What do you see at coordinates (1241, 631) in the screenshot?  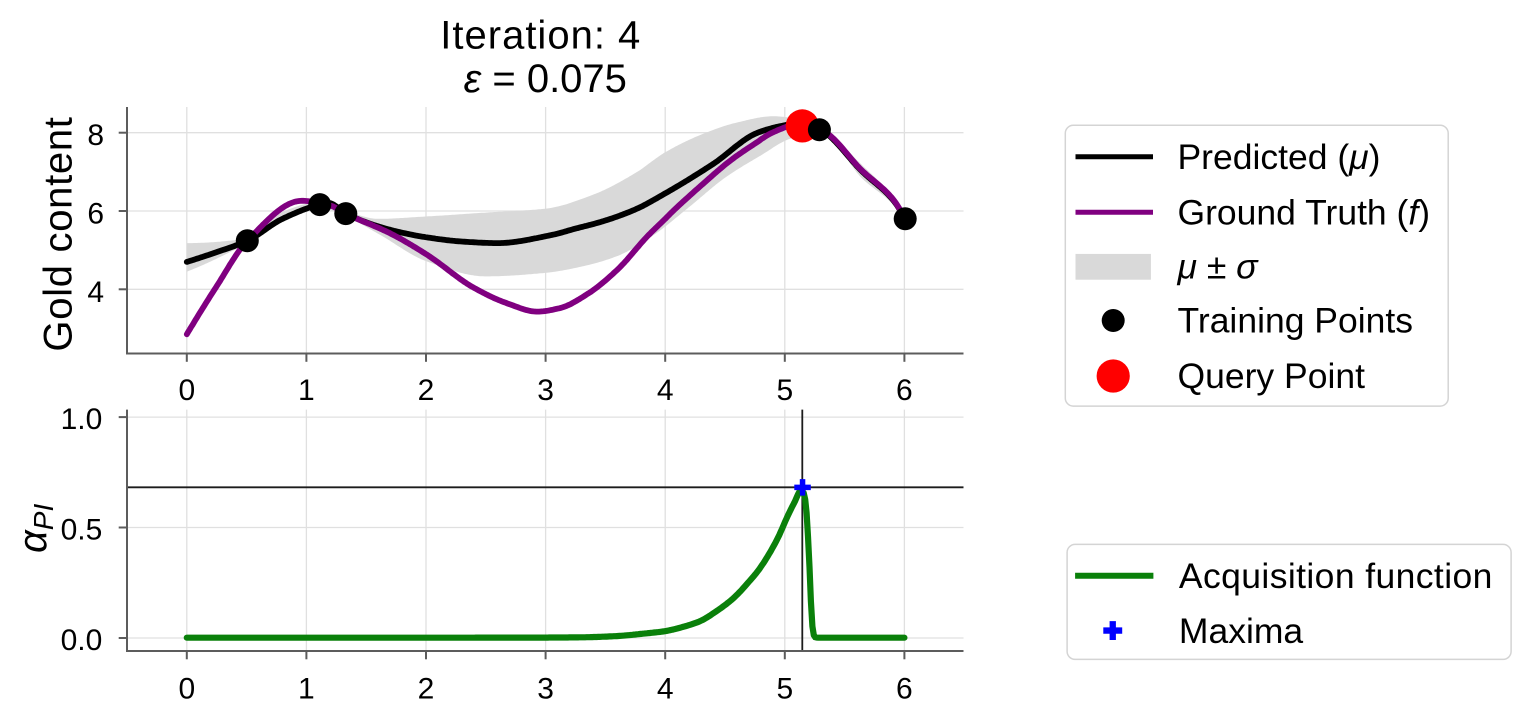 I see `svg-text: Maxima` at bounding box center [1241, 631].